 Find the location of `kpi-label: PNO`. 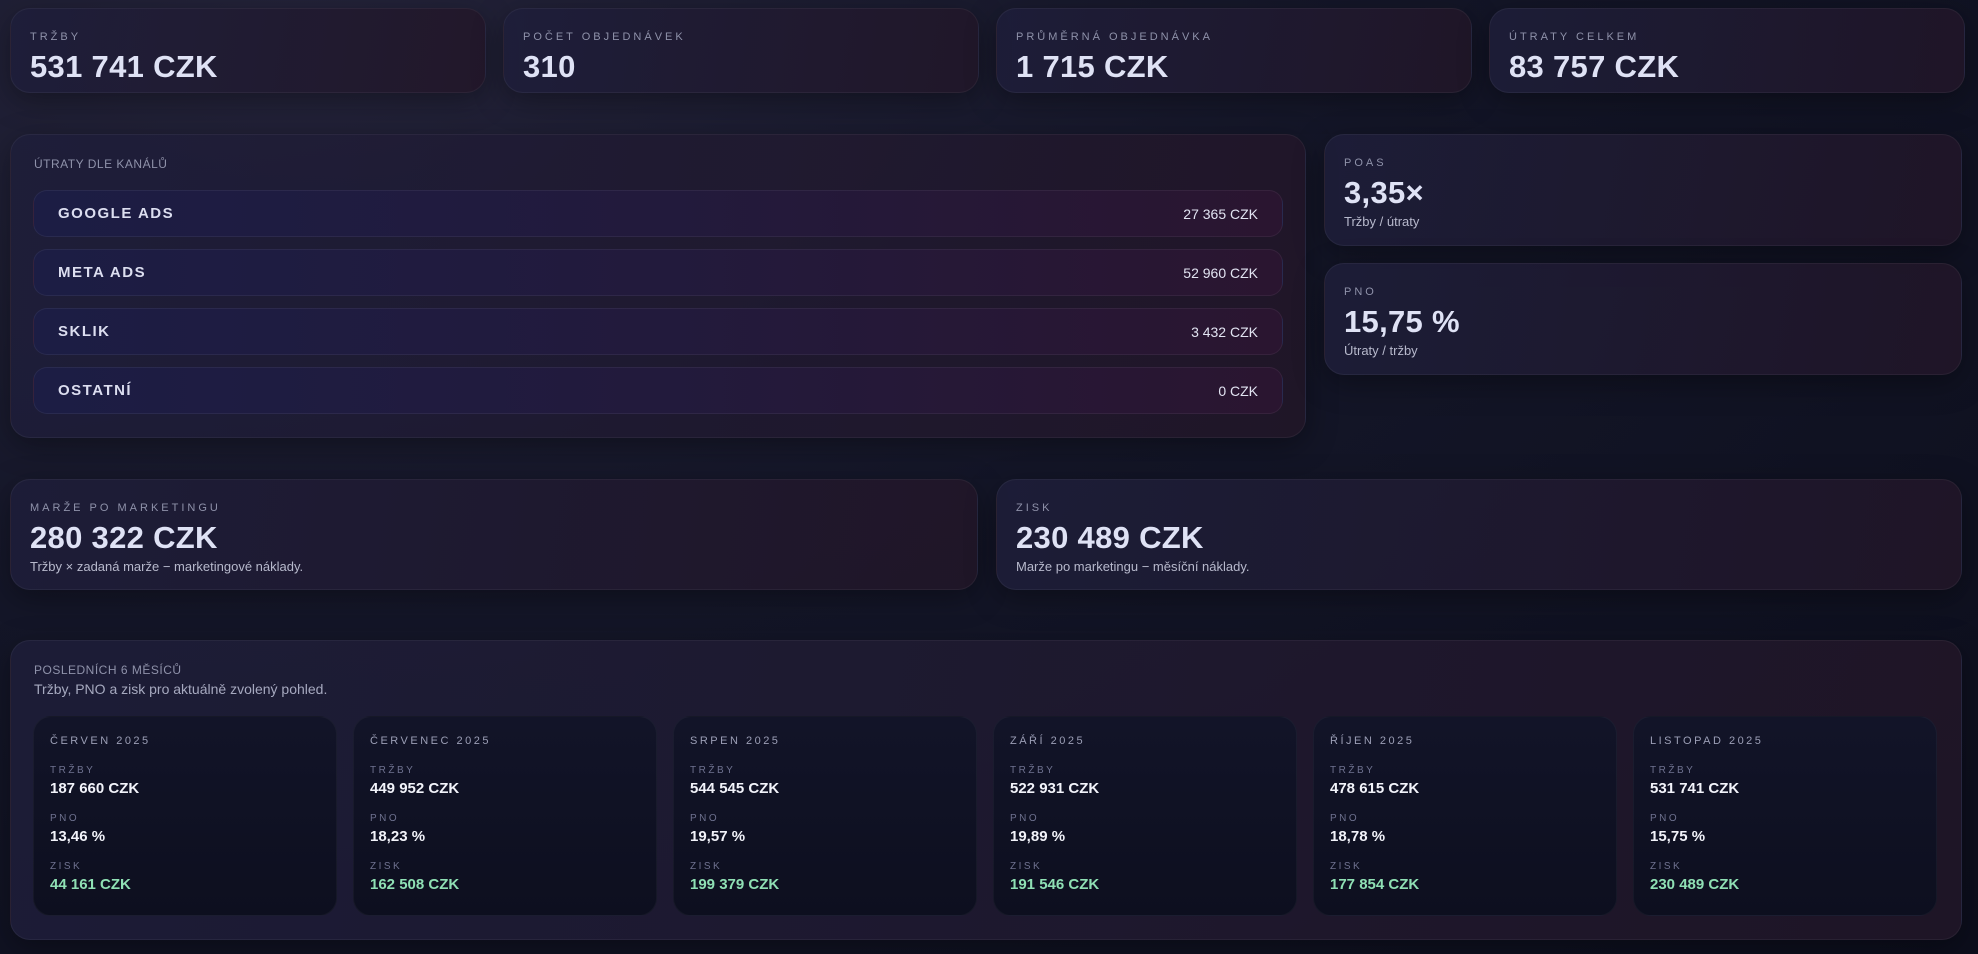

kpi-label: PNO is located at coordinates (1360, 292).